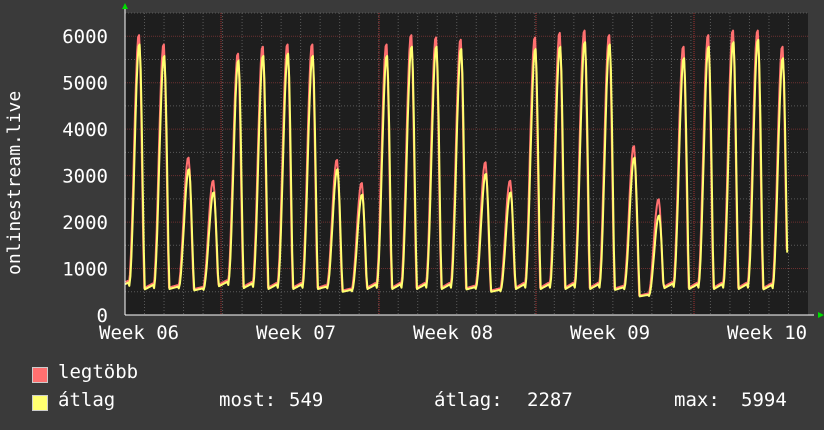  What do you see at coordinates (821, 315) in the screenshot?
I see `x-axis-arrow-icon` at bounding box center [821, 315].